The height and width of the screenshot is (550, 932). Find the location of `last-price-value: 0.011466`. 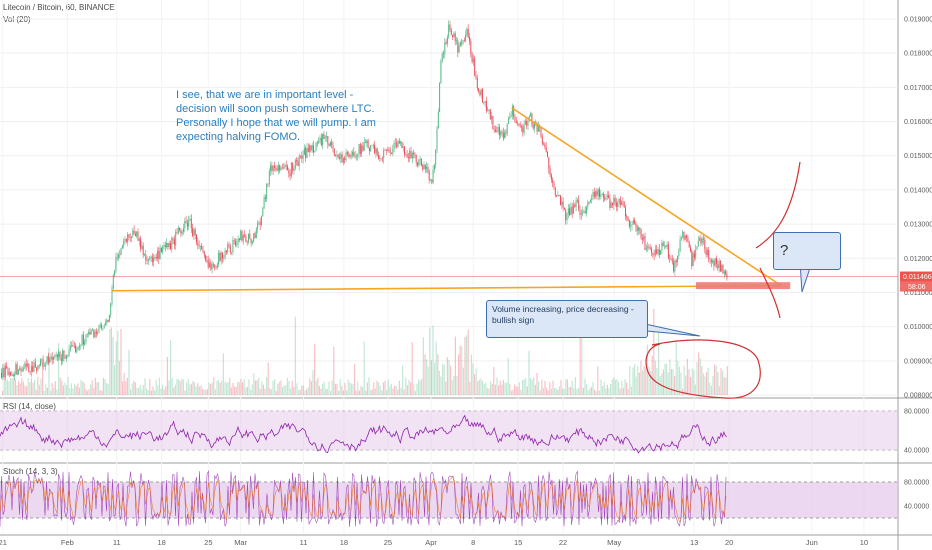

last-price-value: 0.011466 is located at coordinates (917, 277).